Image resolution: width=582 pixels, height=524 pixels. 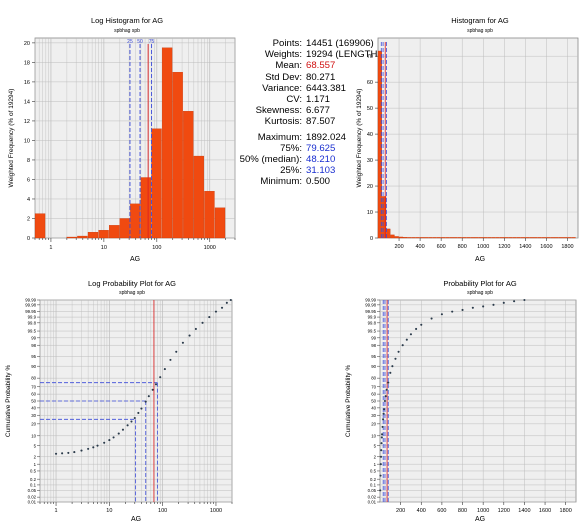 What do you see at coordinates (546, 247) in the screenshot?
I see `x-tick-label: 1600` at bounding box center [546, 247].